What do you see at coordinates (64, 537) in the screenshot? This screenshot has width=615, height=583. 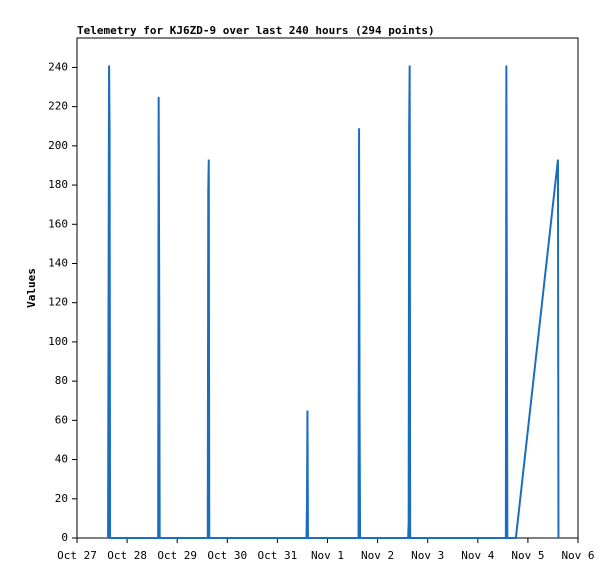 I see `y-tick-label: 0` at bounding box center [64, 537].